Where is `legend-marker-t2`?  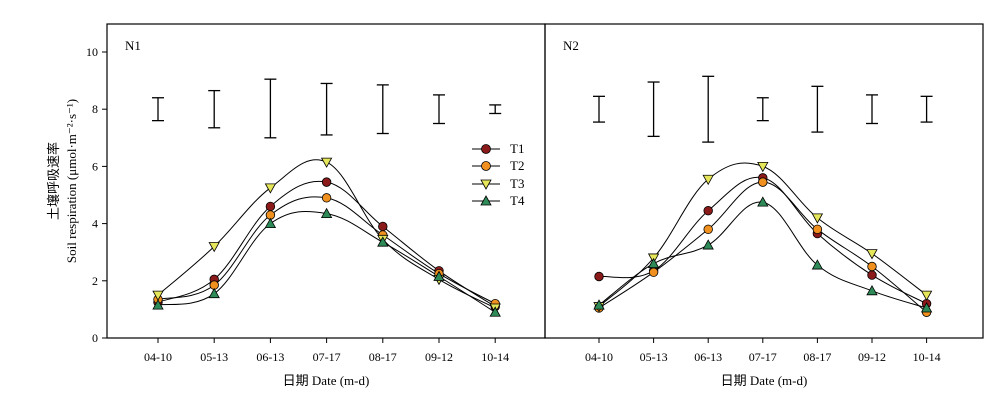 legend-marker-t2 is located at coordinates (486, 166).